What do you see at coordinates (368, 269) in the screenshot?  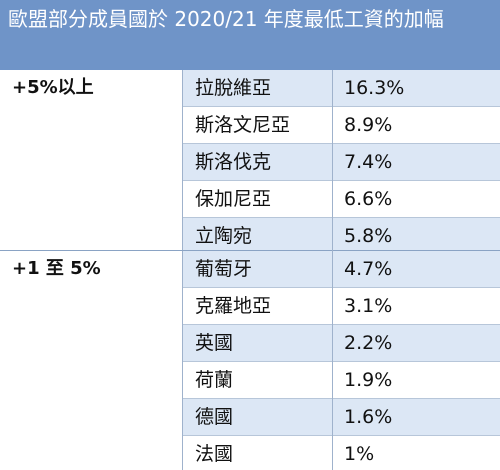 I see `increase-value: 4.7%` at bounding box center [368, 269].